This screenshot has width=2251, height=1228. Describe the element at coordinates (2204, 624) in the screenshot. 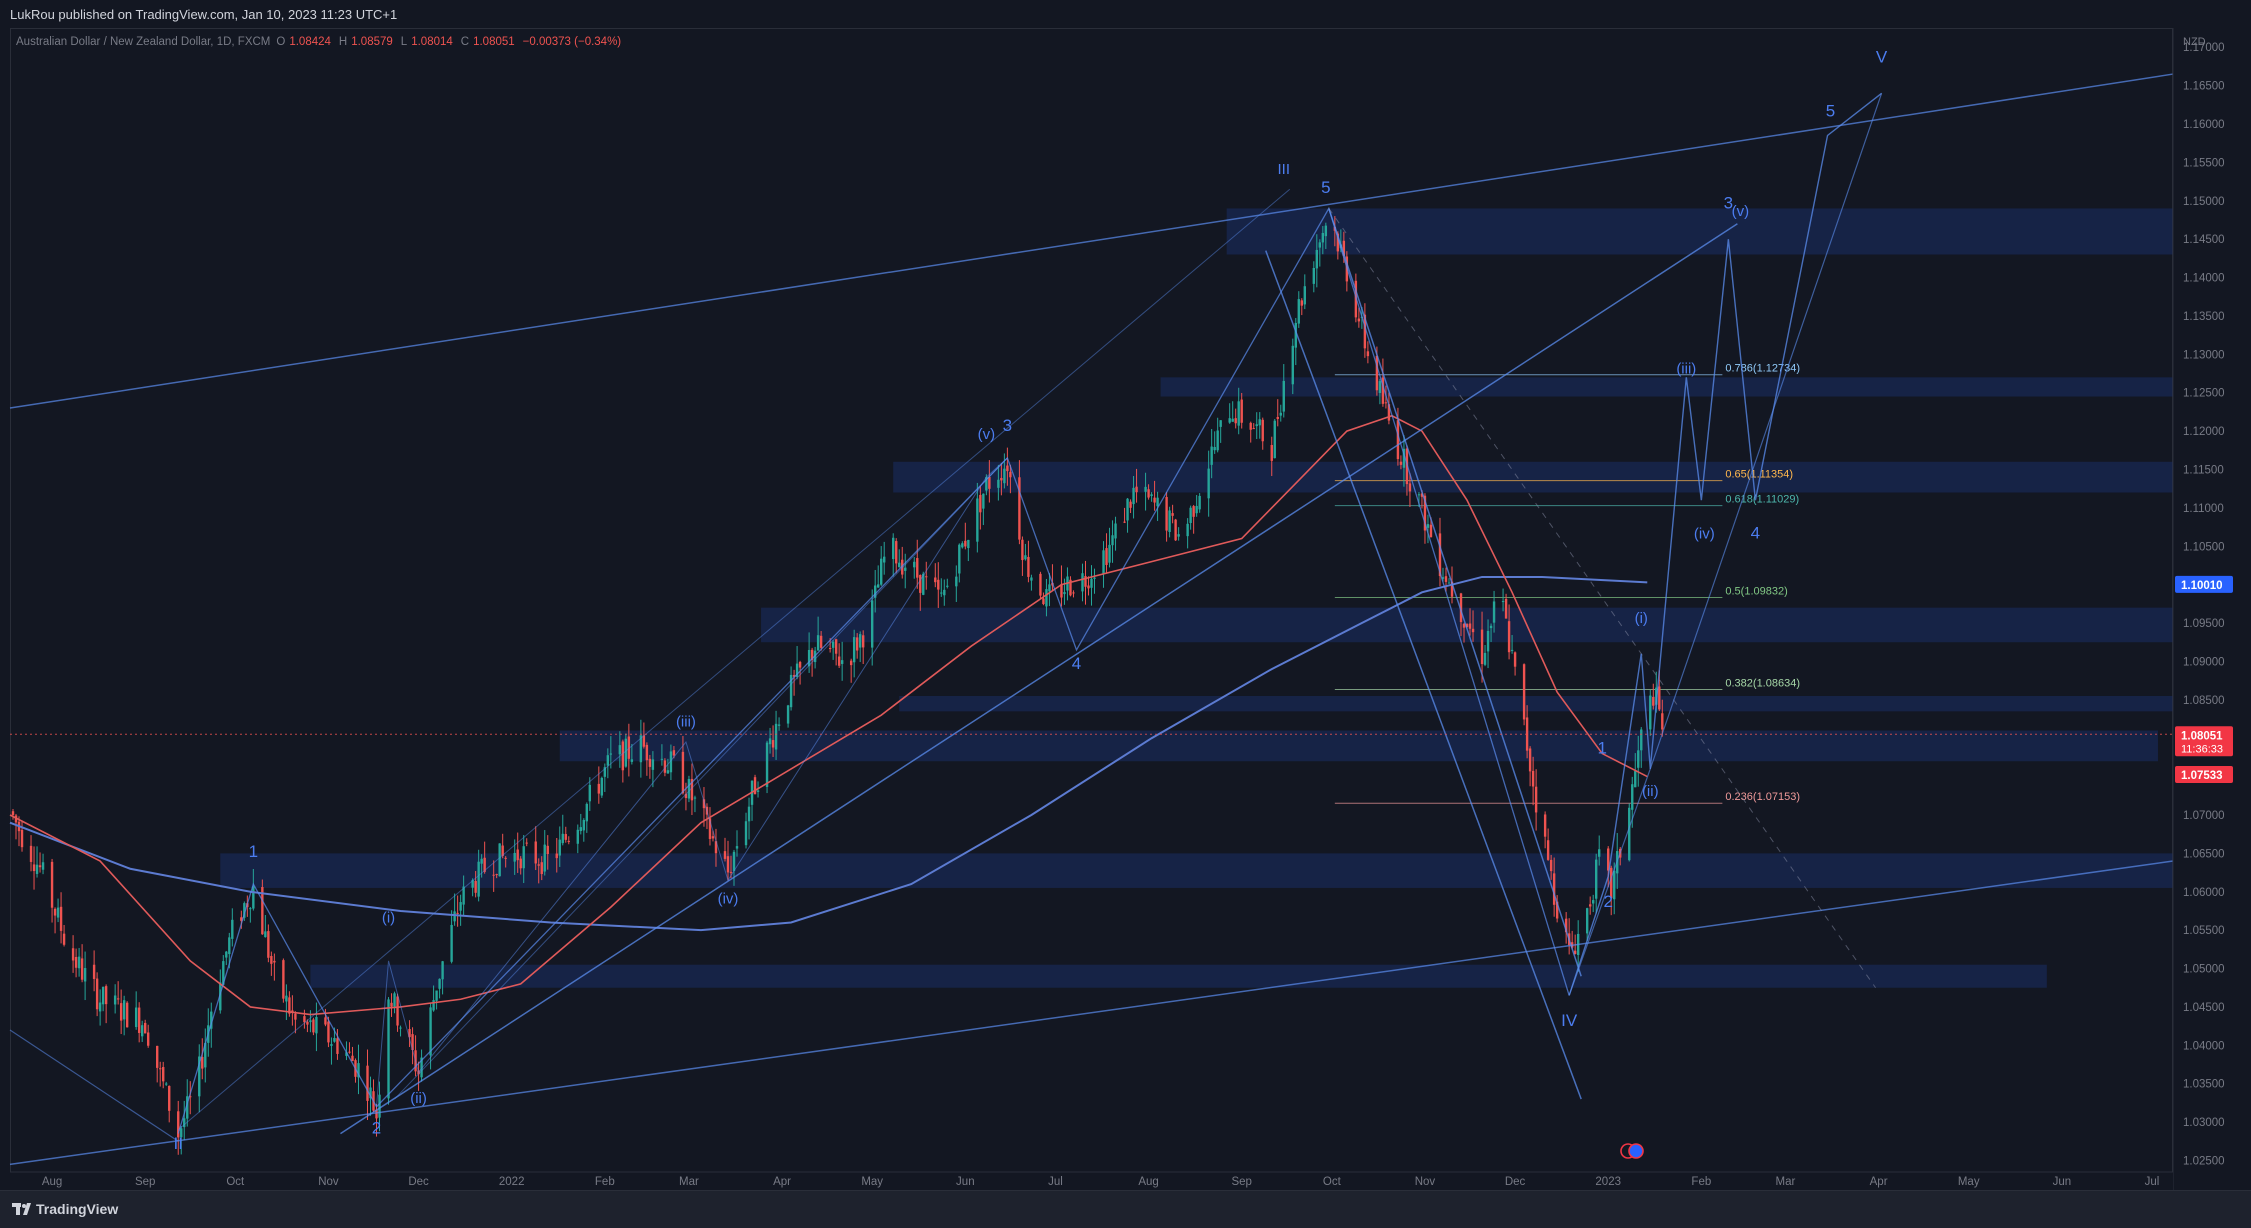

I see `price-tick: 1.09500` at that location.